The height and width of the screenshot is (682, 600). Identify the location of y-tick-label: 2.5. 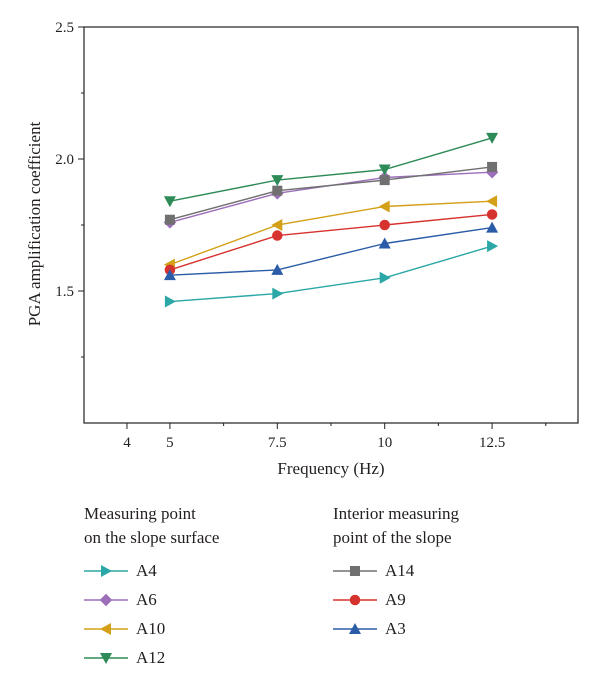
(64, 28).